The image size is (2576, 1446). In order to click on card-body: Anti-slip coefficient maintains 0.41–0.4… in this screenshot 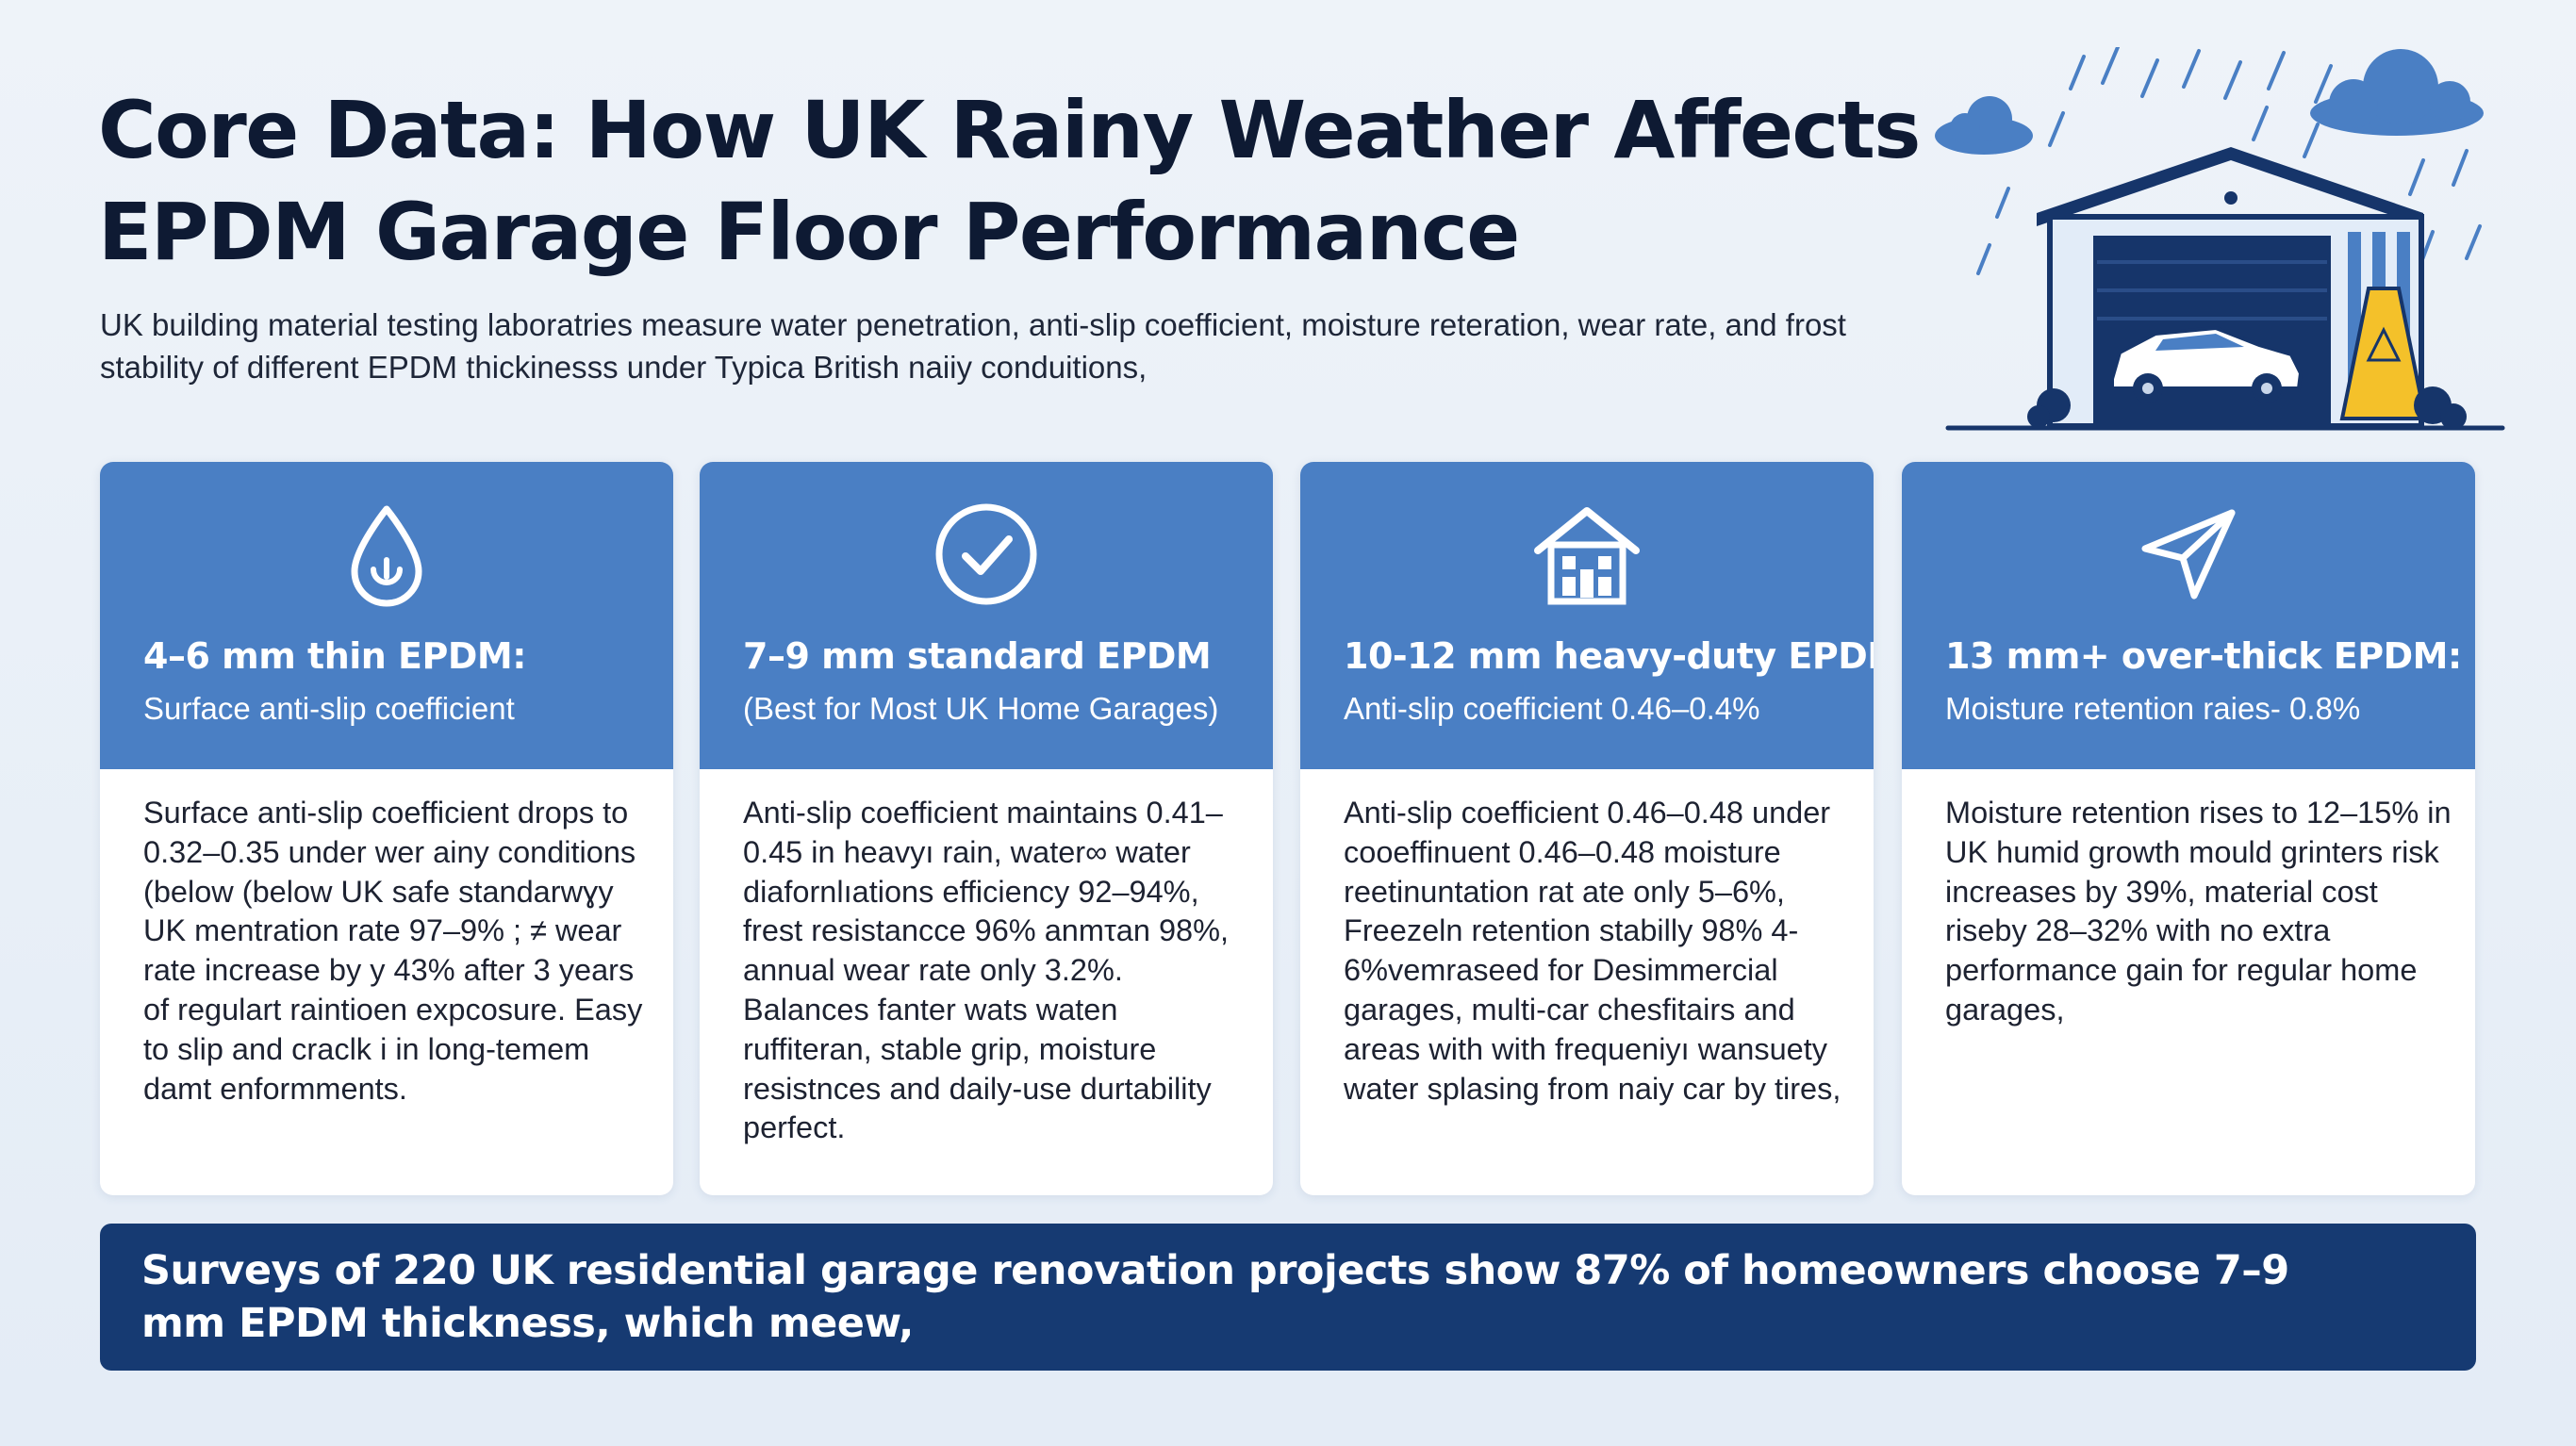, I will do `click(986, 970)`.